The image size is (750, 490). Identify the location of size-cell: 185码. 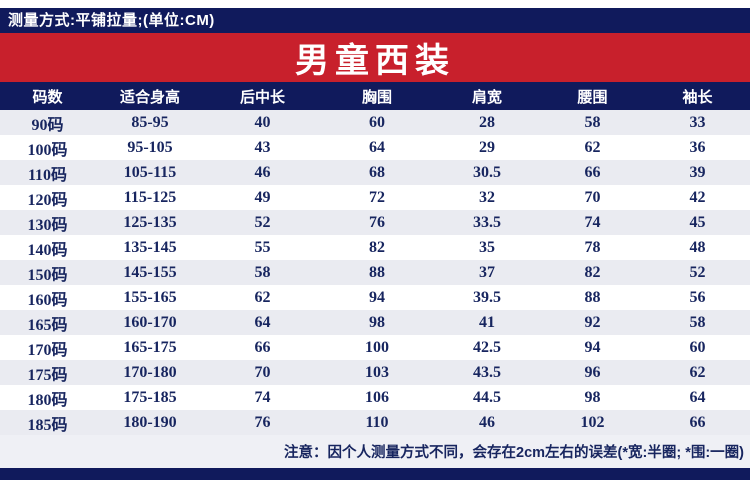
(47, 422).